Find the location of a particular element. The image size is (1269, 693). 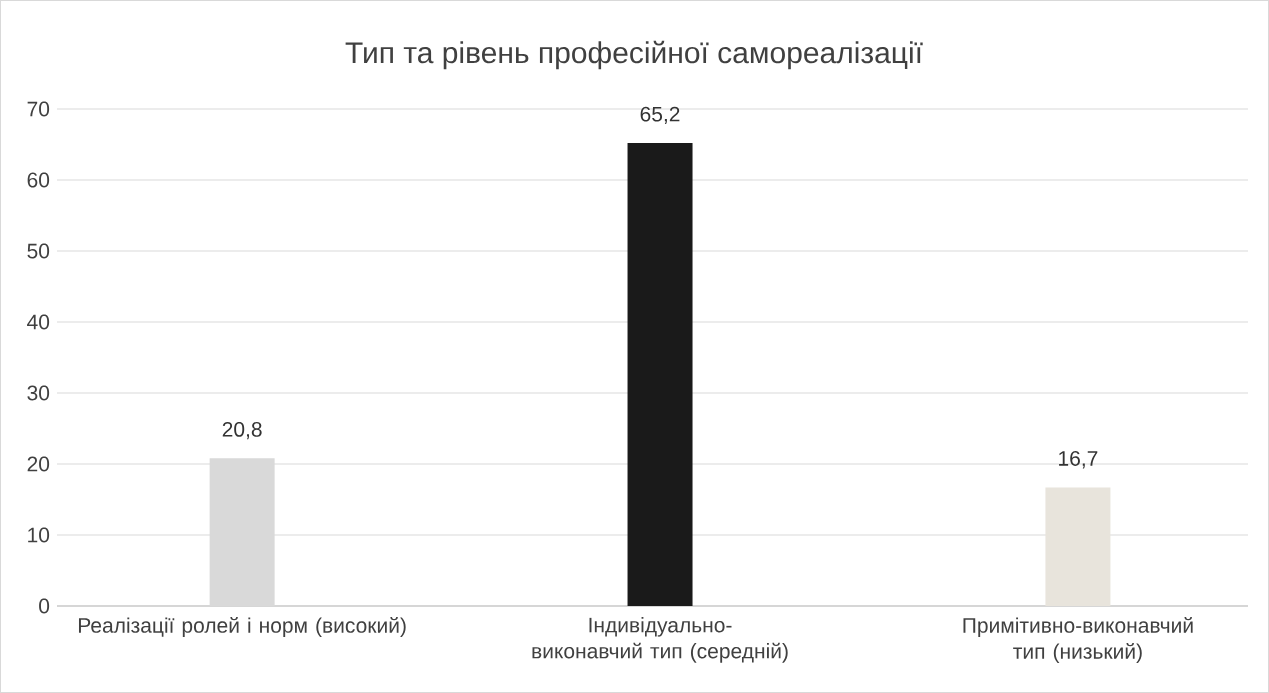

y-tick-label: 0 is located at coordinates (44, 606).